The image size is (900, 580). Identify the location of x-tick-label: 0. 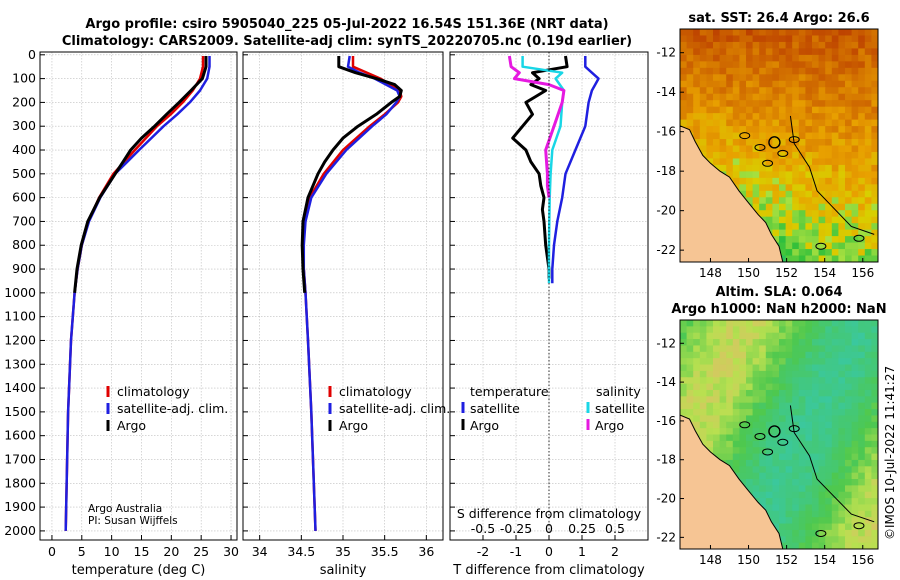
(52, 551).